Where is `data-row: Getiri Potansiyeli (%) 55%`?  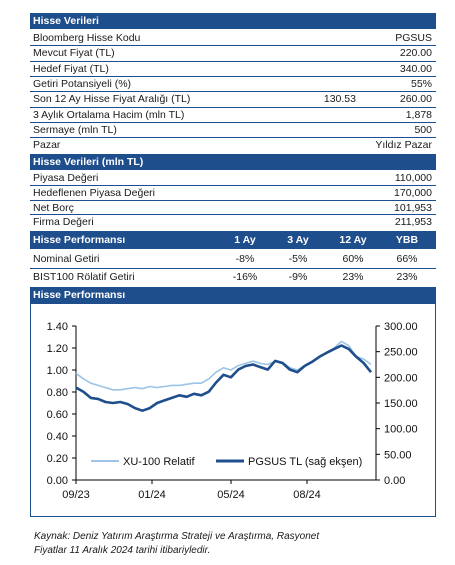 data-row: Getiri Potansiyeli (%) 55% is located at coordinates (233, 84).